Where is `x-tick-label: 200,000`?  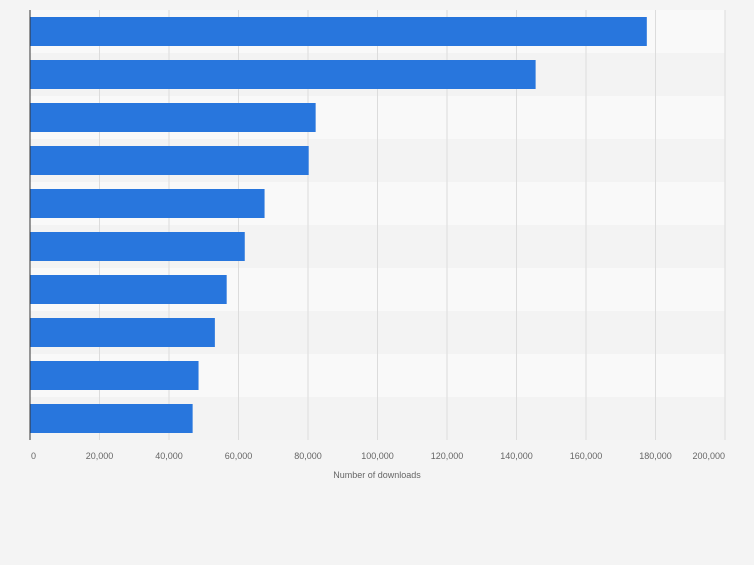
x-tick-label: 200,000 is located at coordinates (708, 456).